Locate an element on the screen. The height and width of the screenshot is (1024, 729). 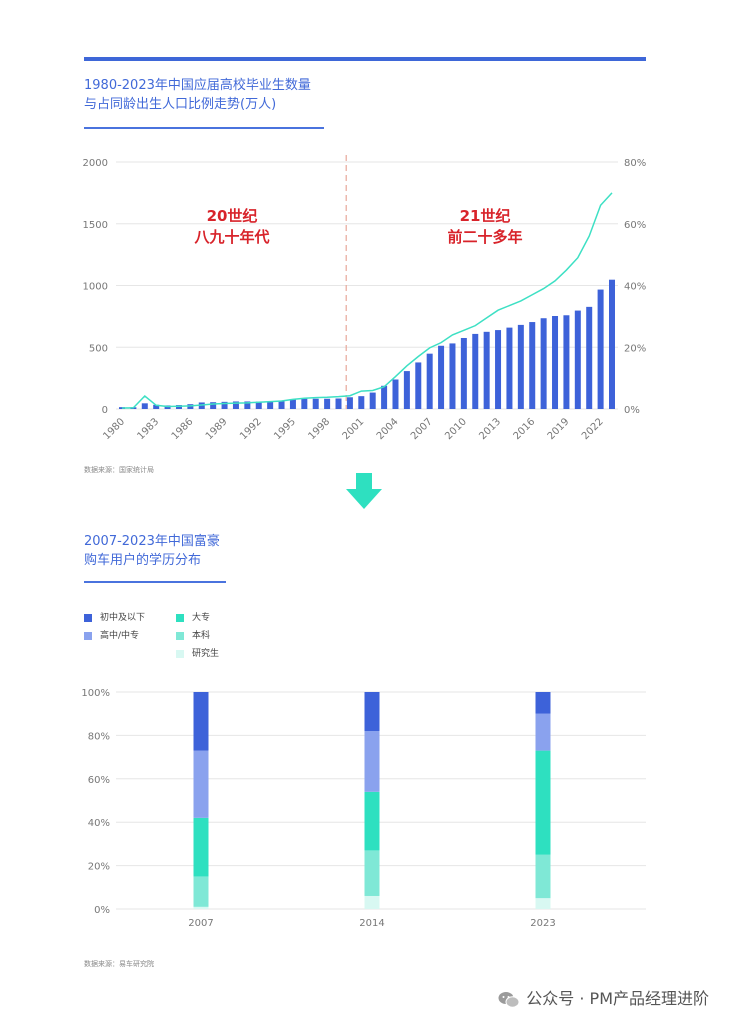
y-tick-label: 80% is located at coordinates (99, 736).